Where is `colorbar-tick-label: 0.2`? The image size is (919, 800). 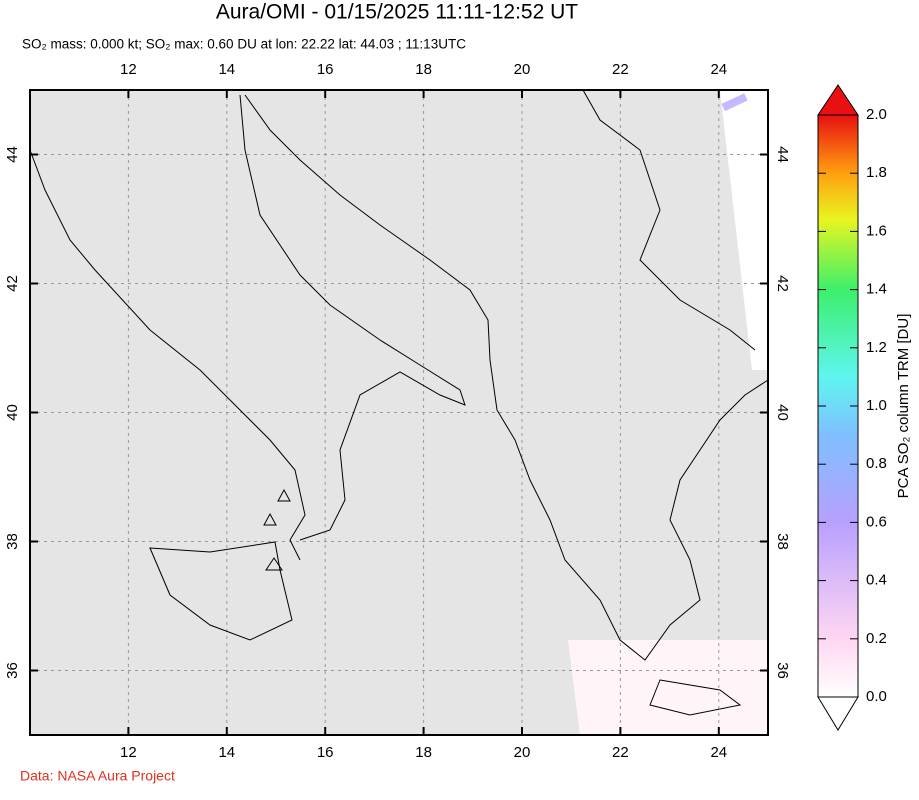 colorbar-tick-label: 0.2 is located at coordinates (876, 638).